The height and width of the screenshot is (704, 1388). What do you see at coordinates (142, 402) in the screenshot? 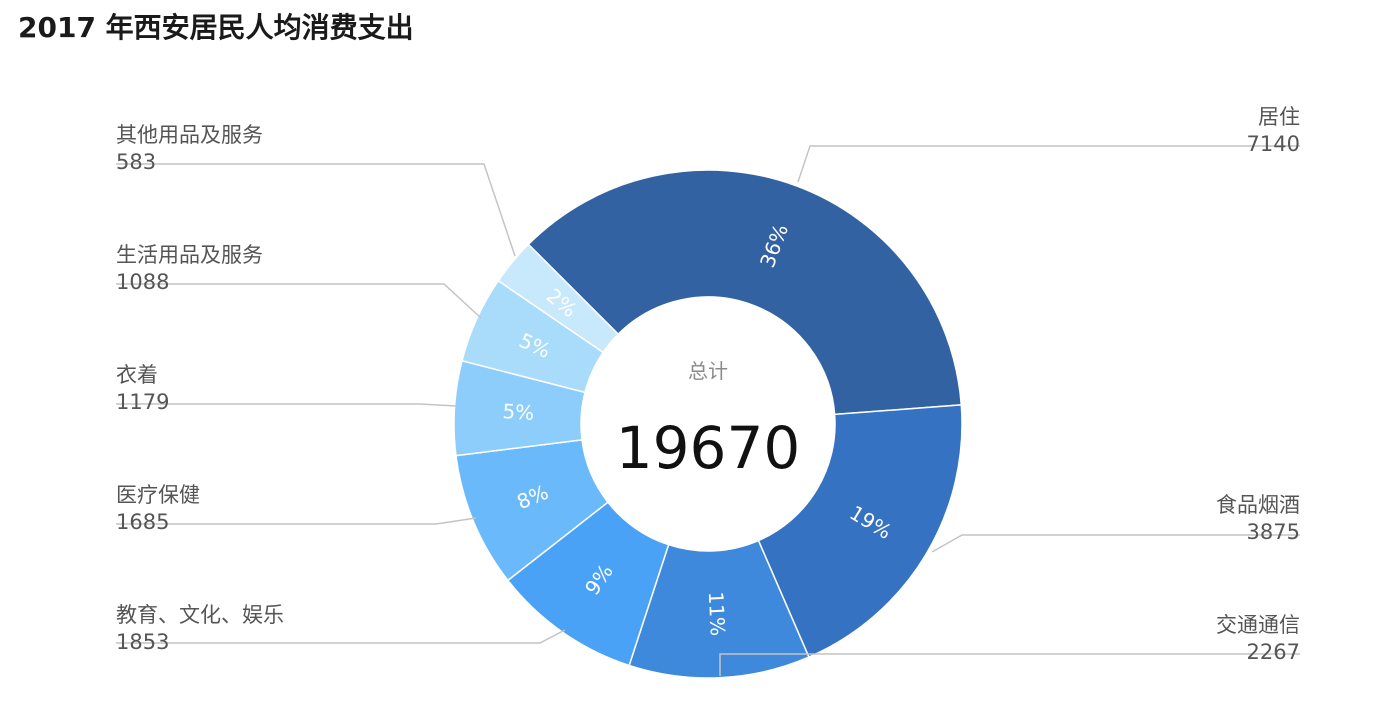
I see `slice-value-label: 1179` at bounding box center [142, 402].